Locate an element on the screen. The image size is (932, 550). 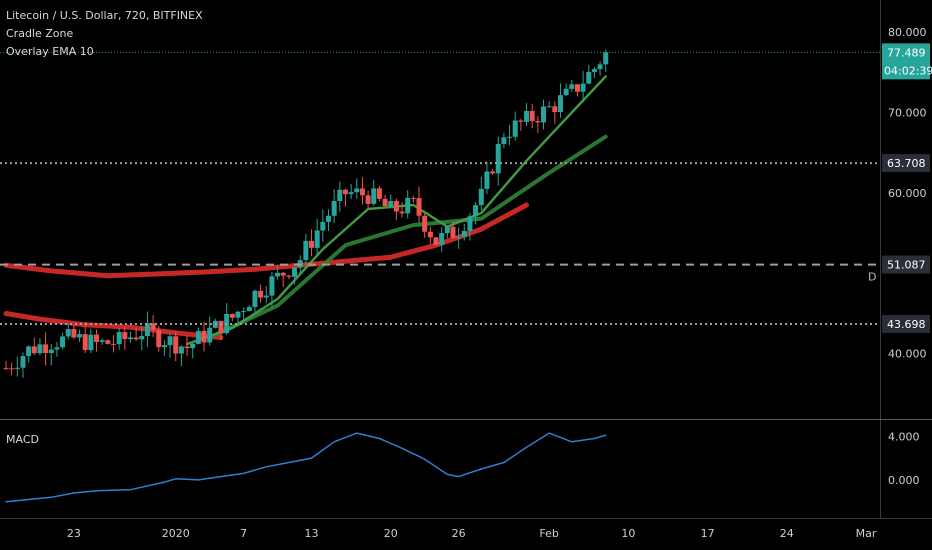
time-tick-label: 20 is located at coordinates (391, 533).